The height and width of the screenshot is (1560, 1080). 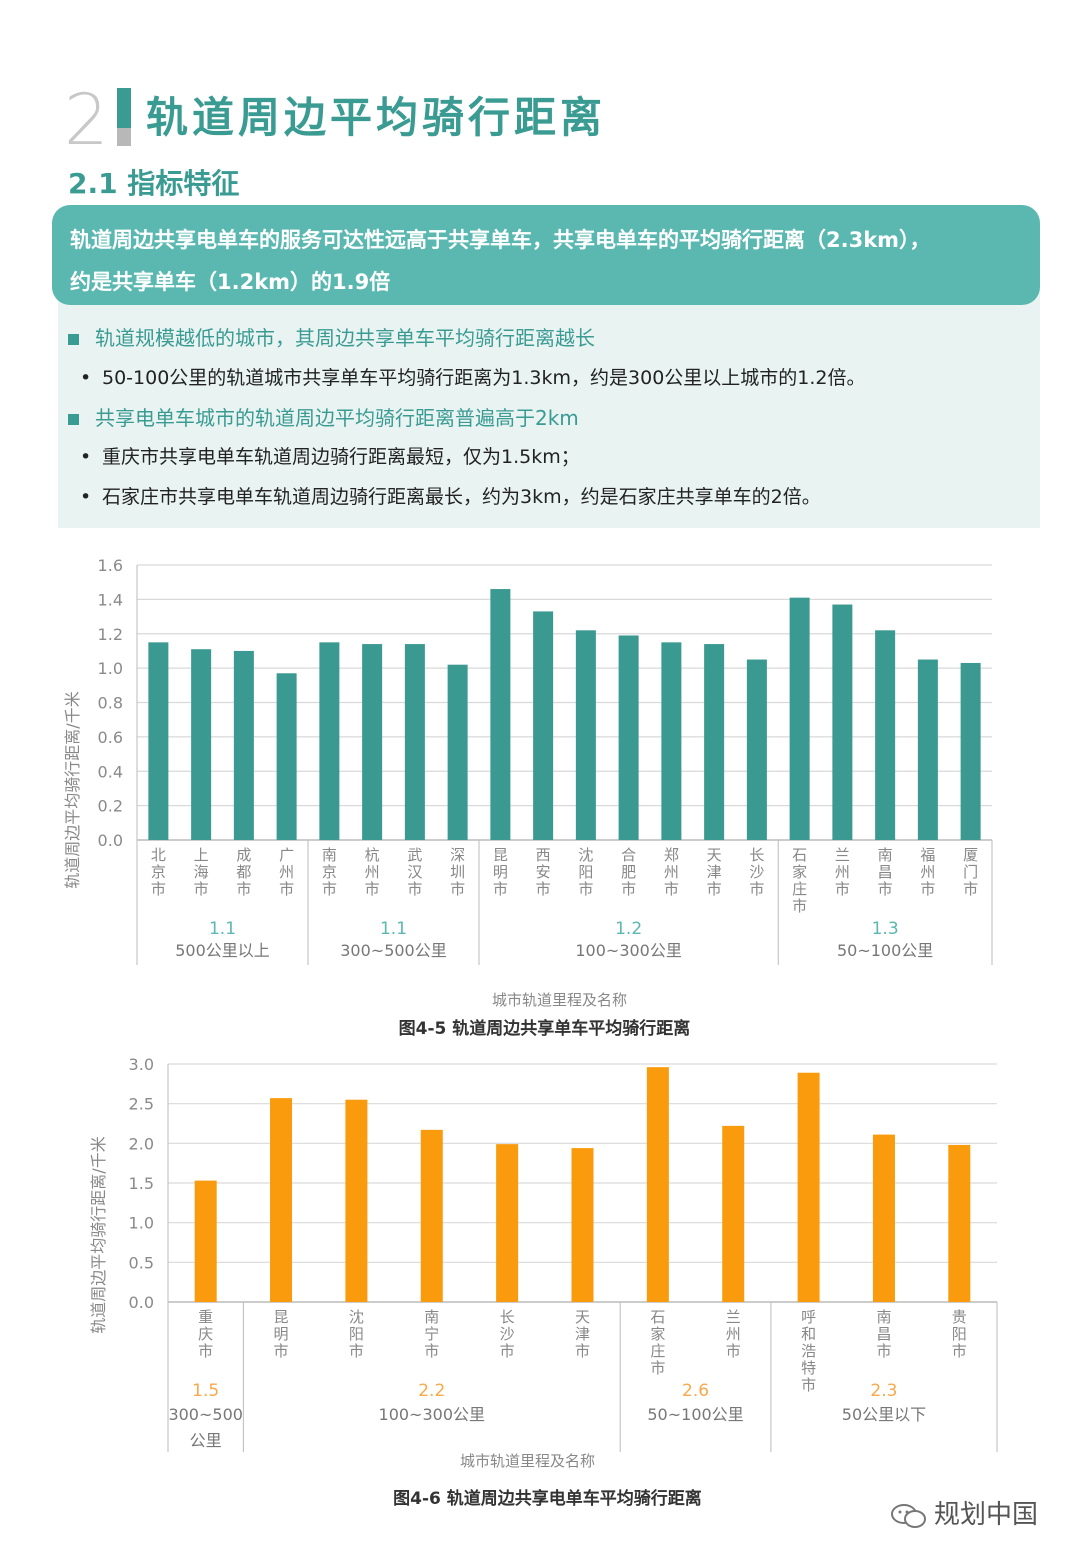 I want to click on wechat-logo-icon, so click(x=908, y=1515).